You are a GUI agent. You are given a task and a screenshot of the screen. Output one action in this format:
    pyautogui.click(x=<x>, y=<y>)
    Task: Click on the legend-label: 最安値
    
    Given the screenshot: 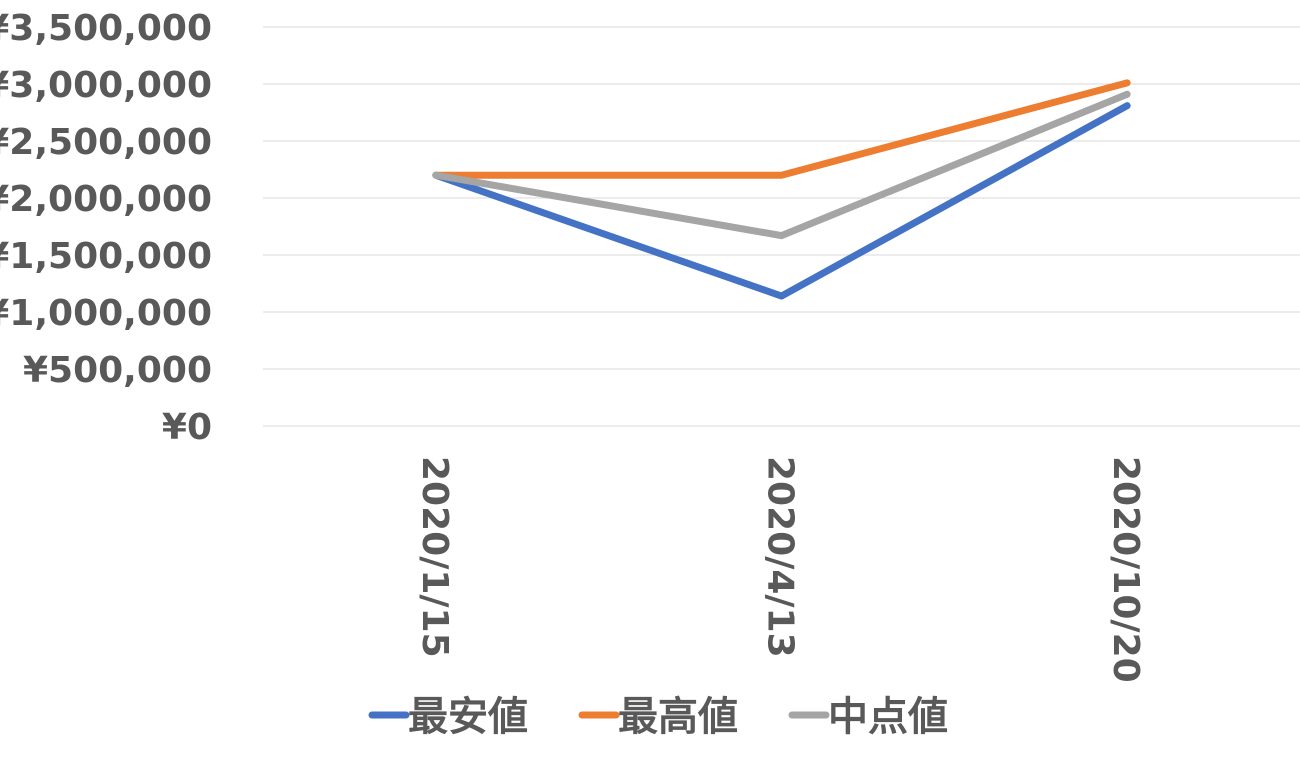 What is the action you would take?
    pyautogui.click(x=468, y=717)
    